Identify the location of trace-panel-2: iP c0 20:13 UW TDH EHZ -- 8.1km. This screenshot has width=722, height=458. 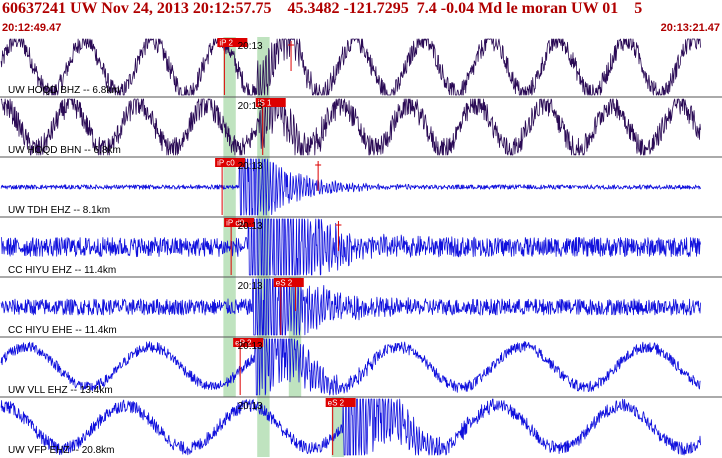
(361, 186).